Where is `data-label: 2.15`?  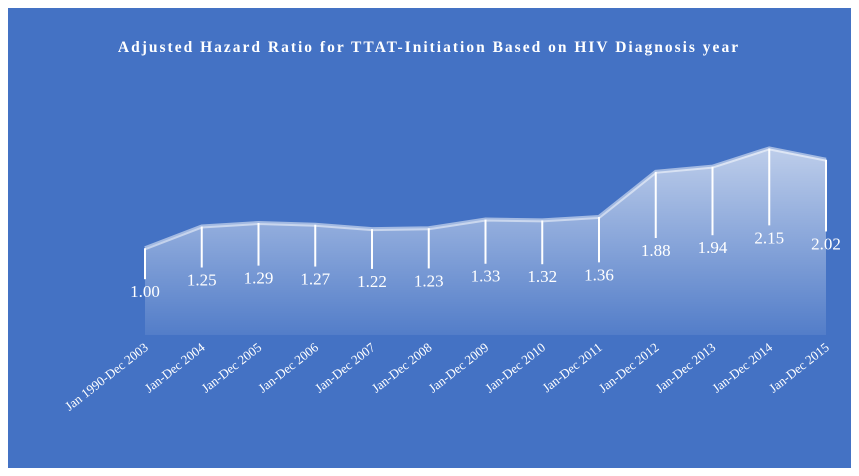 data-label: 2.15 is located at coordinates (769, 237).